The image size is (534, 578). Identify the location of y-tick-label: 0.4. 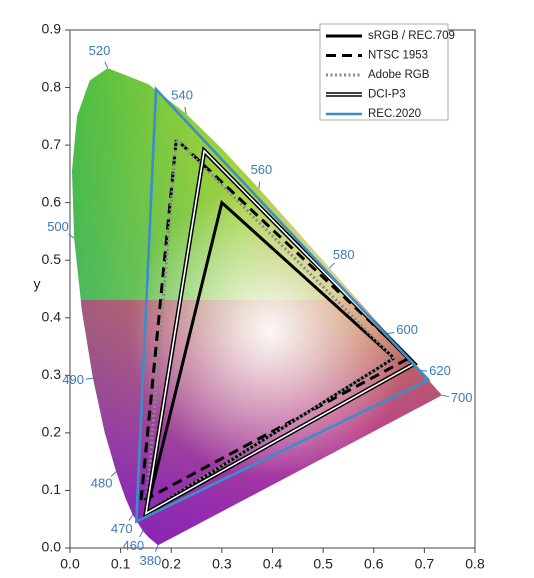
(52, 316).